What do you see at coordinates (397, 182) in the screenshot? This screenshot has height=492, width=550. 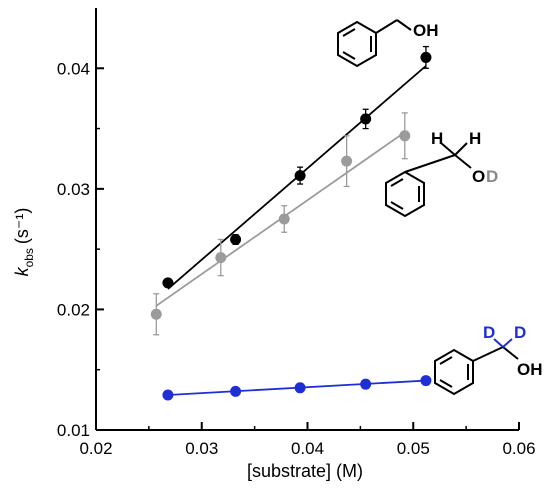 I see `aromatic-bond-2a` at bounding box center [397, 182].